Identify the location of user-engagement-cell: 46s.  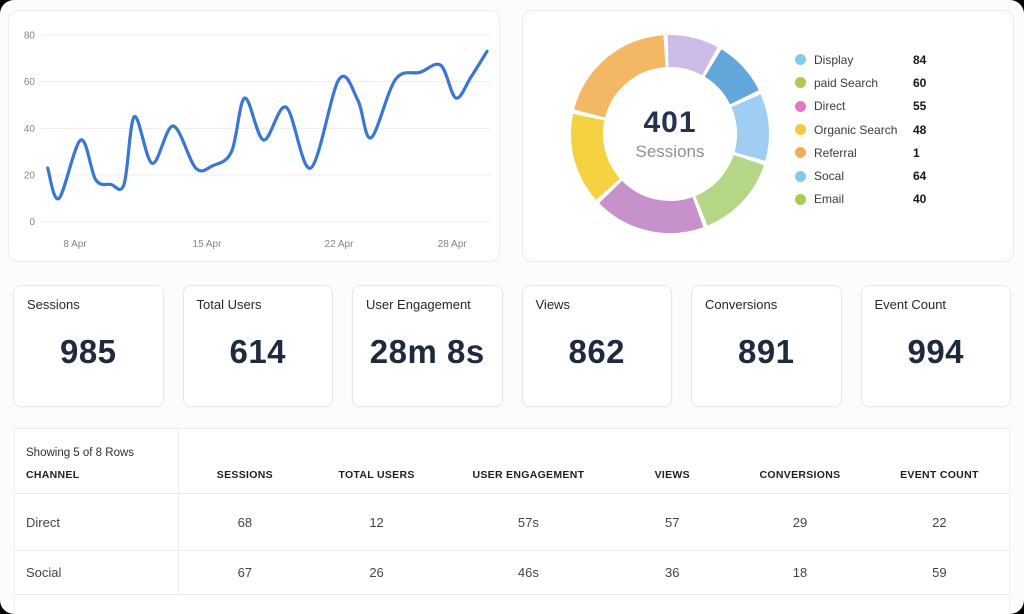
(528, 572).